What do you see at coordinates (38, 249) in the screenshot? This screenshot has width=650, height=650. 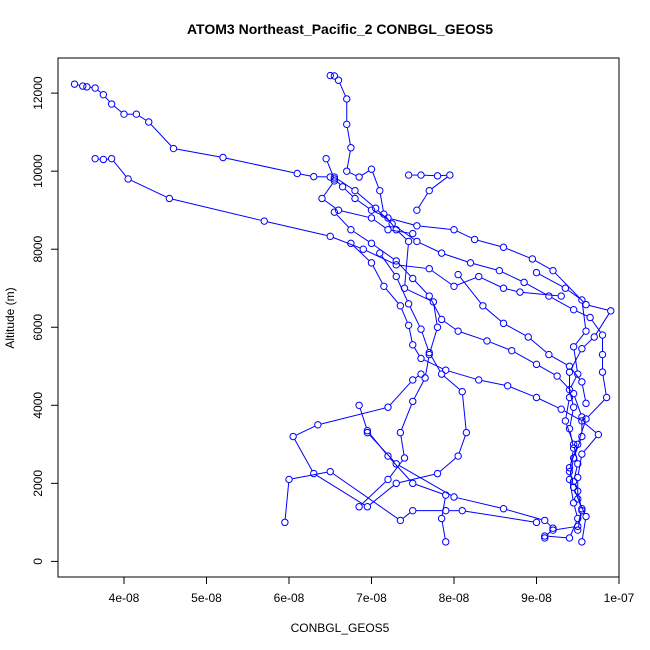 I see `y-tick-label: 8000` at bounding box center [38, 249].